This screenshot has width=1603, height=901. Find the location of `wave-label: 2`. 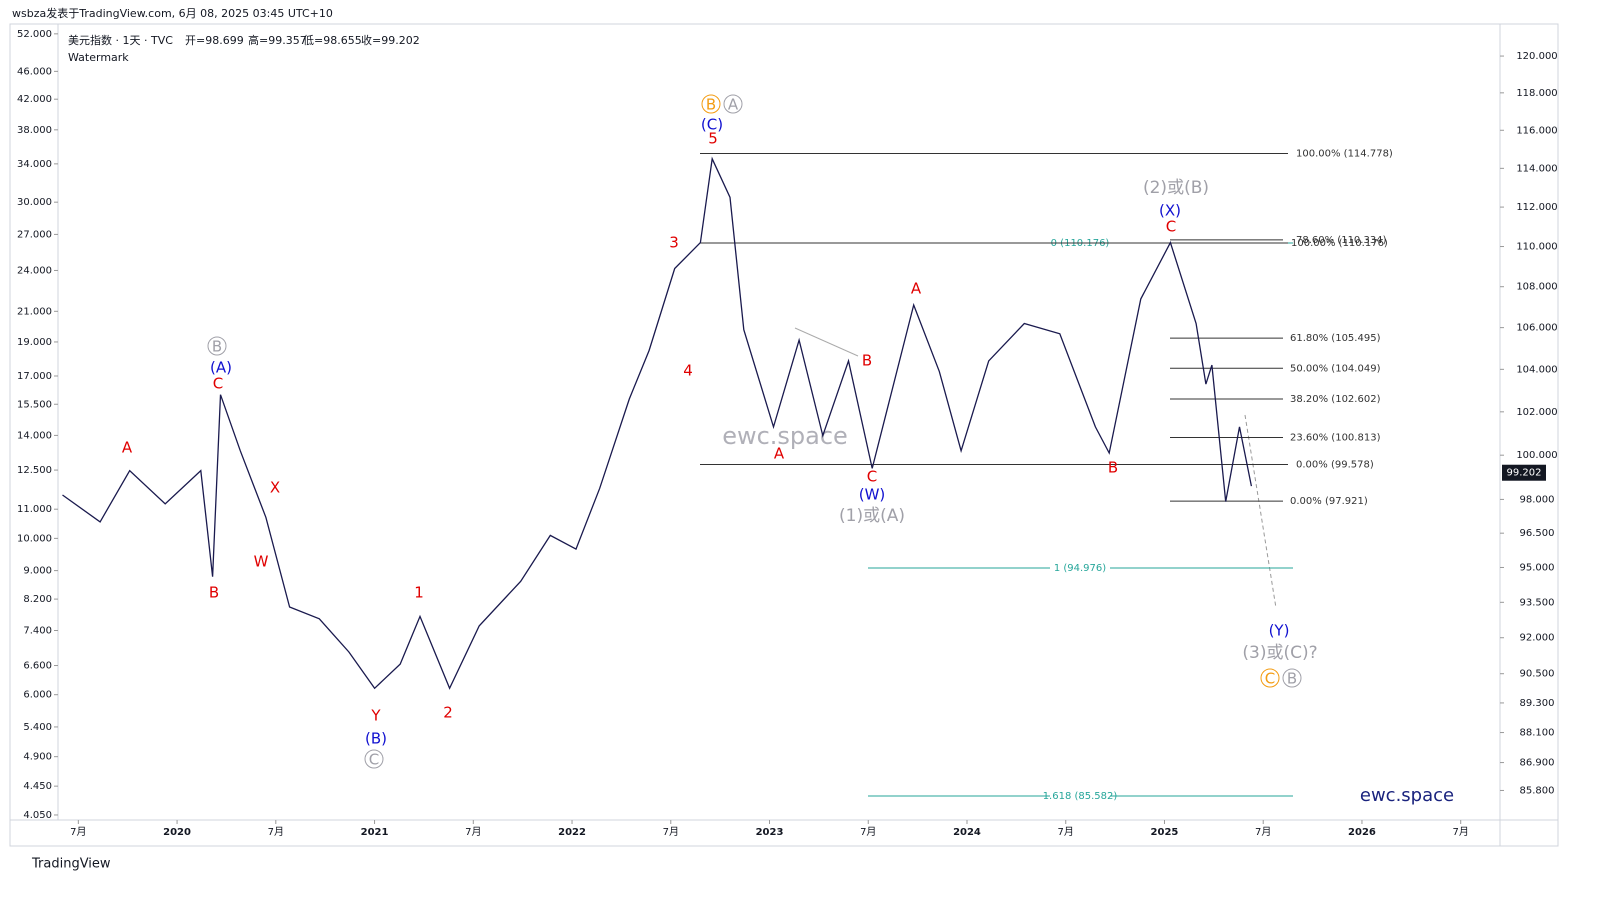

wave-label: 2 is located at coordinates (448, 713).